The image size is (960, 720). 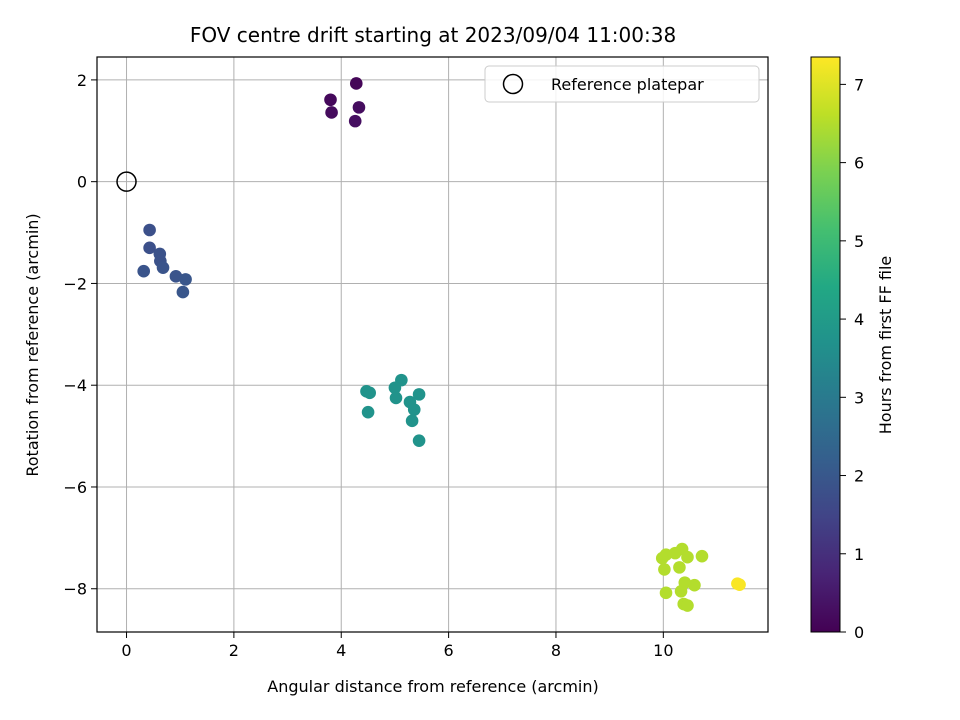 What do you see at coordinates (80, 335) in the screenshot?
I see `y-axis-ticks: −8 −6 −4 −2 0 2` at bounding box center [80, 335].